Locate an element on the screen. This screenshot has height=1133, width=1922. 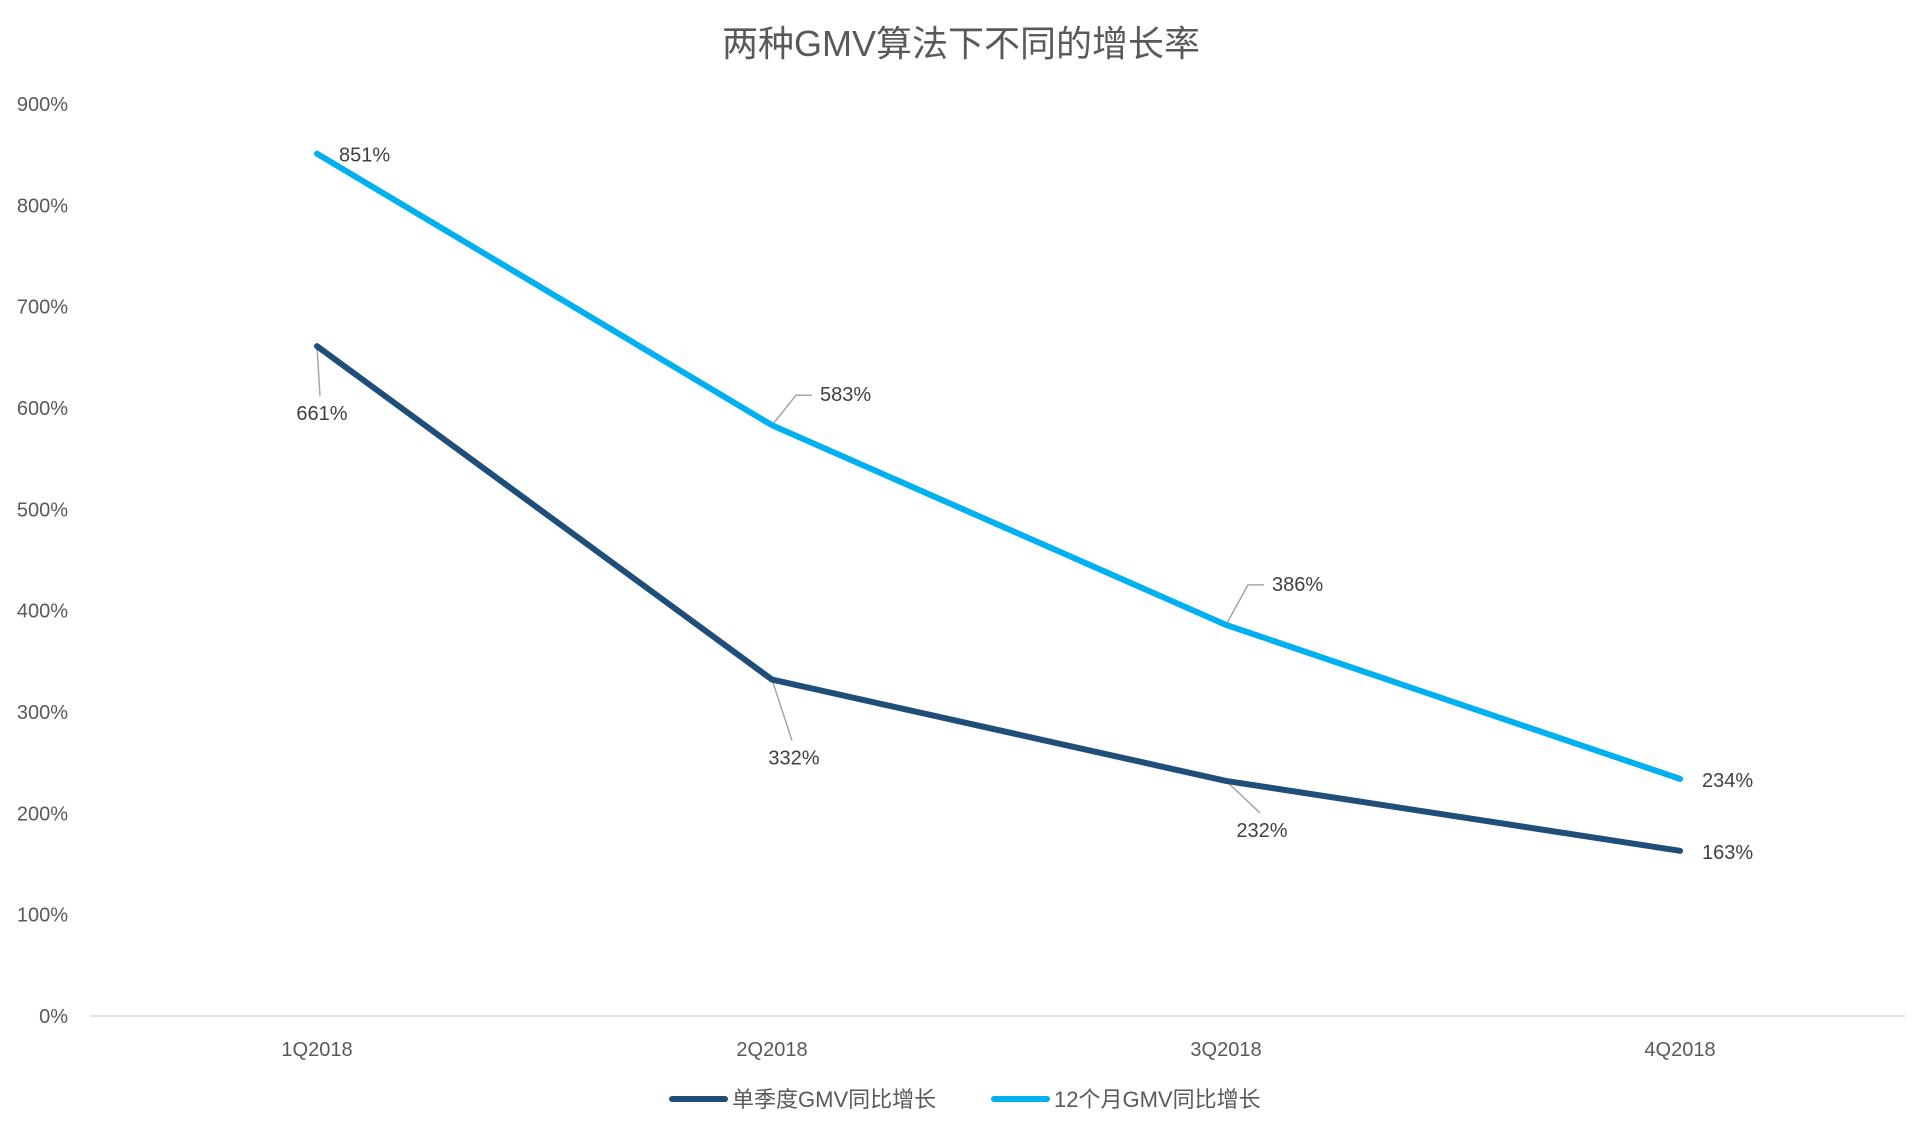
data-label: 851% is located at coordinates (364, 156).